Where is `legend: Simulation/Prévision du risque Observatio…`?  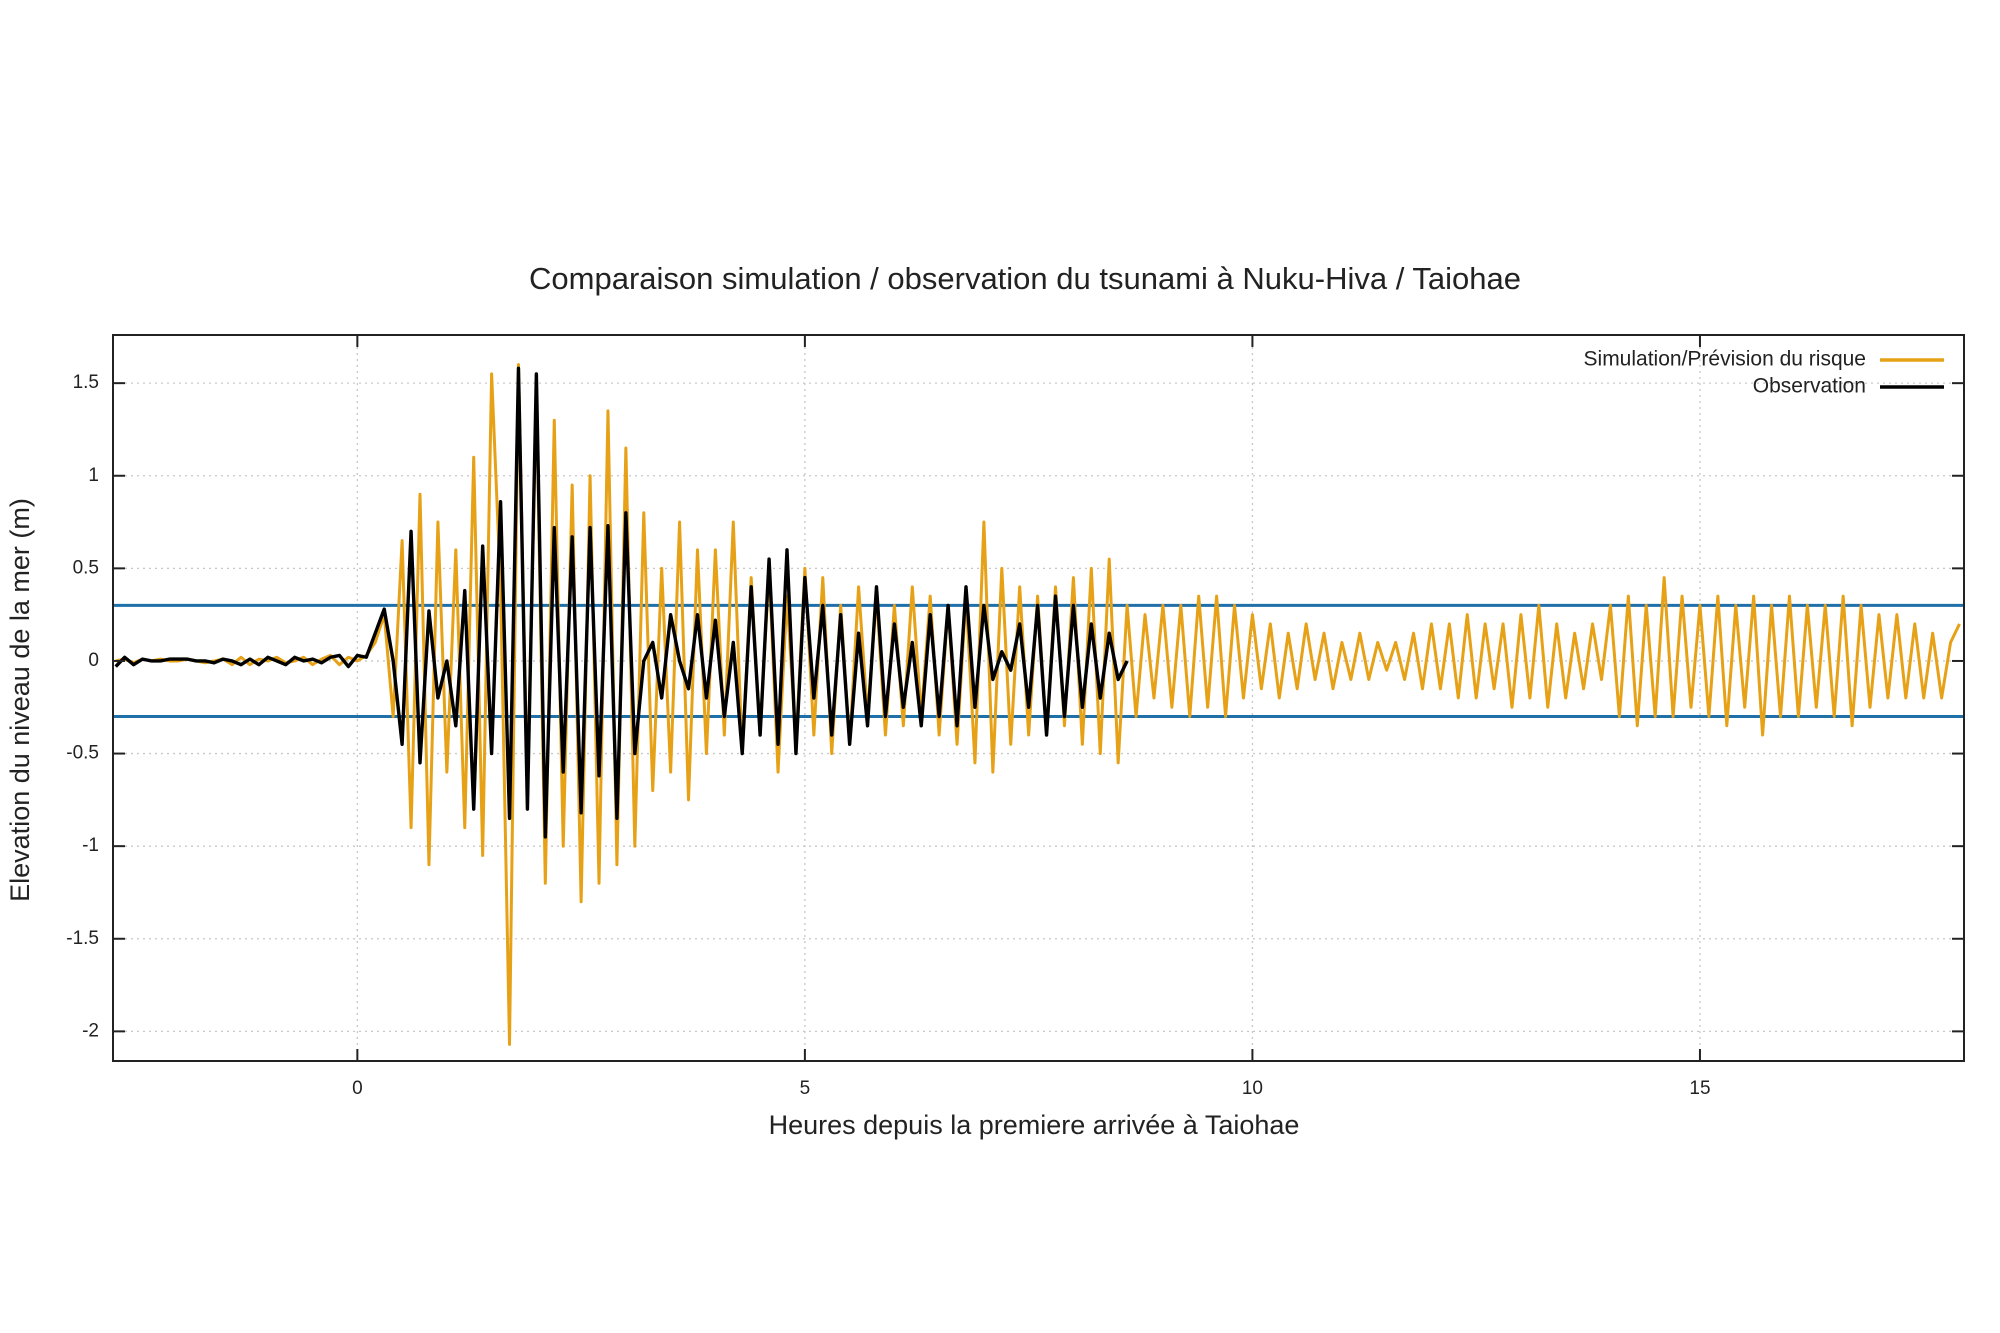
legend: Simulation/Prévision du risque Observatio… is located at coordinates (1764, 373).